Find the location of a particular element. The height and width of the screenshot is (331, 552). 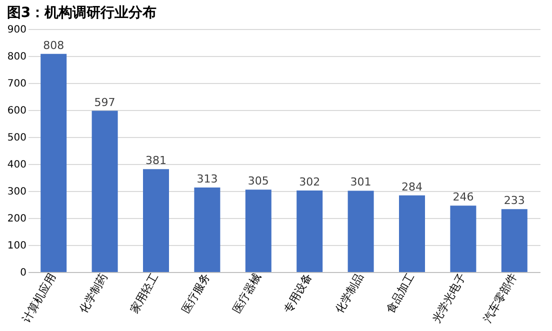

data-label: 597 is located at coordinates (105, 102).